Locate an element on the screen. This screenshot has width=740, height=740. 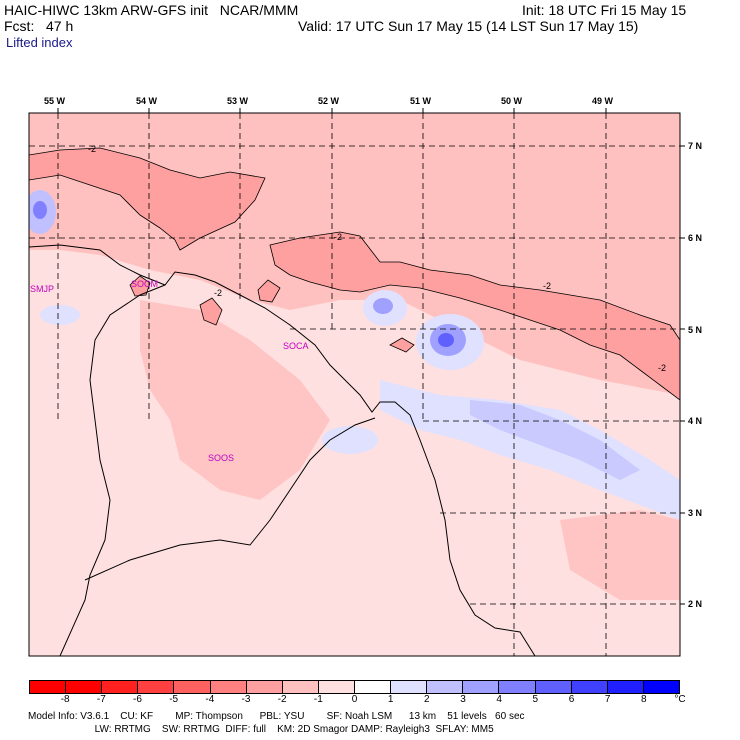
station-label-soos: SOOS is located at coordinates (221, 458).